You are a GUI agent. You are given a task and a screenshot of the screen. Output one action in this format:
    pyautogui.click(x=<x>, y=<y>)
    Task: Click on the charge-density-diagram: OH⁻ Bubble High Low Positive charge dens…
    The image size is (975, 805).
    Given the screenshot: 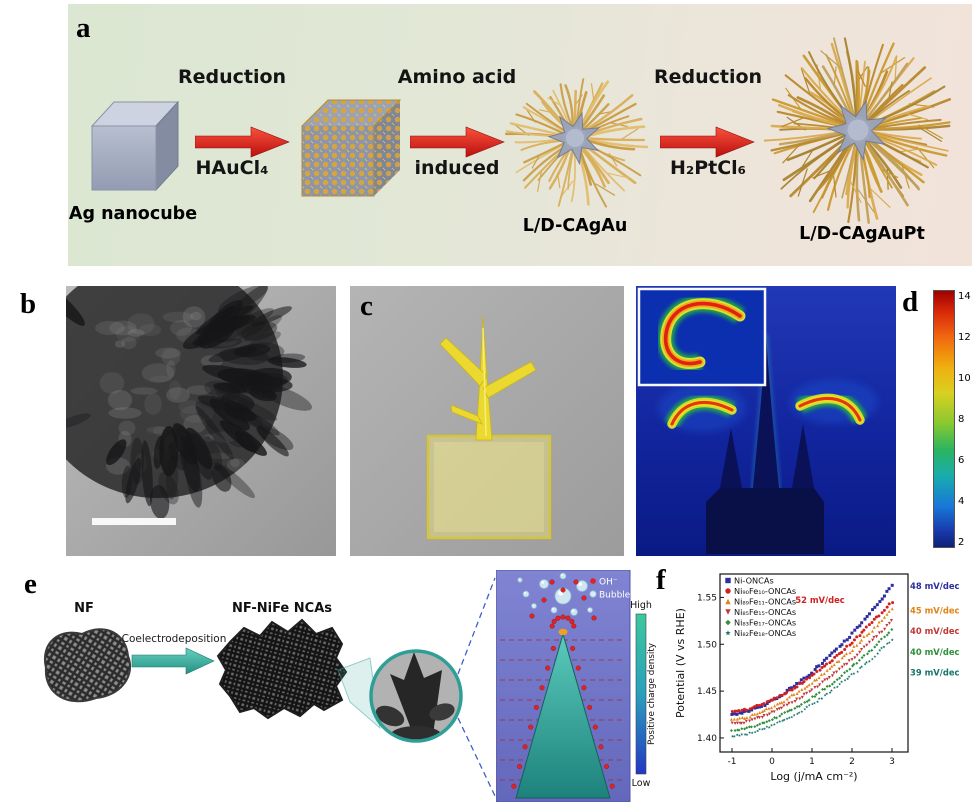 What is the action you would take?
    pyautogui.click(x=576, y=686)
    